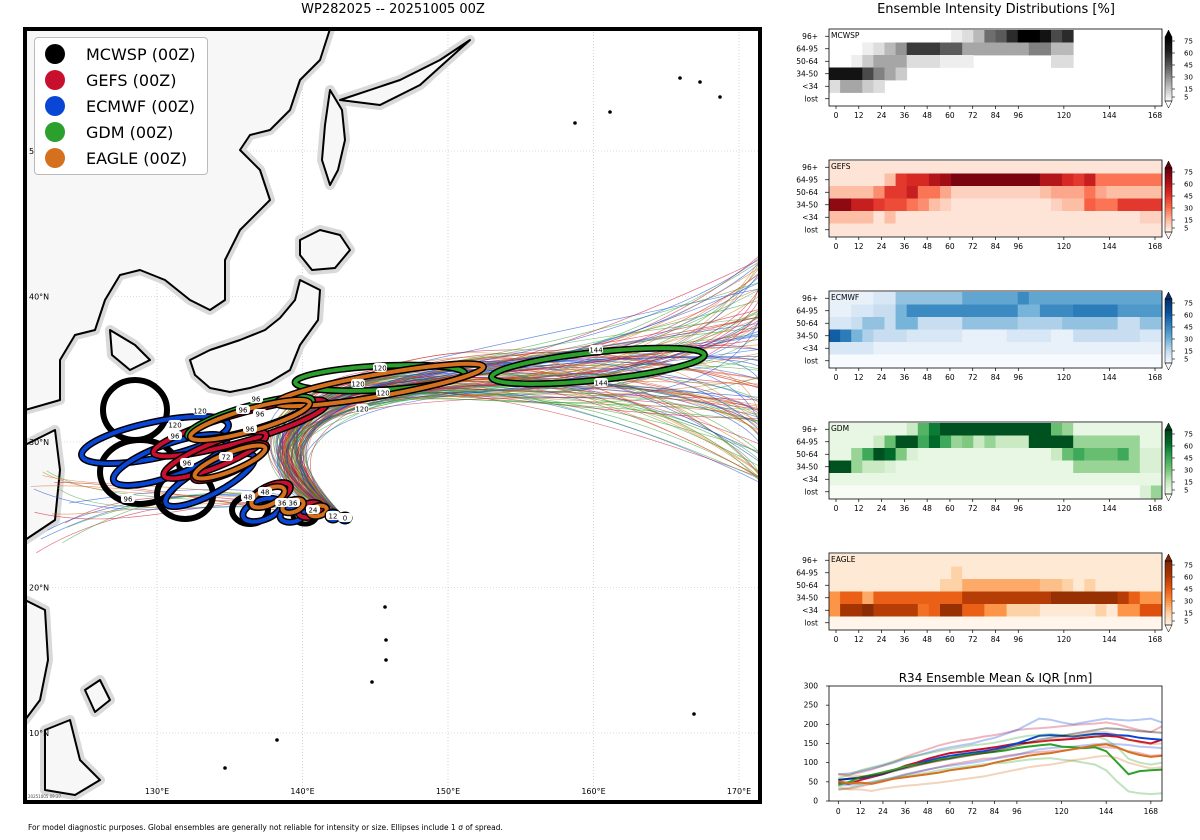 Image resolution: width=1200 pixels, height=840 pixels. What do you see at coordinates (810, 217) in the screenshot?
I see `heatmap-y-tick-label: <34` at bounding box center [810, 217].